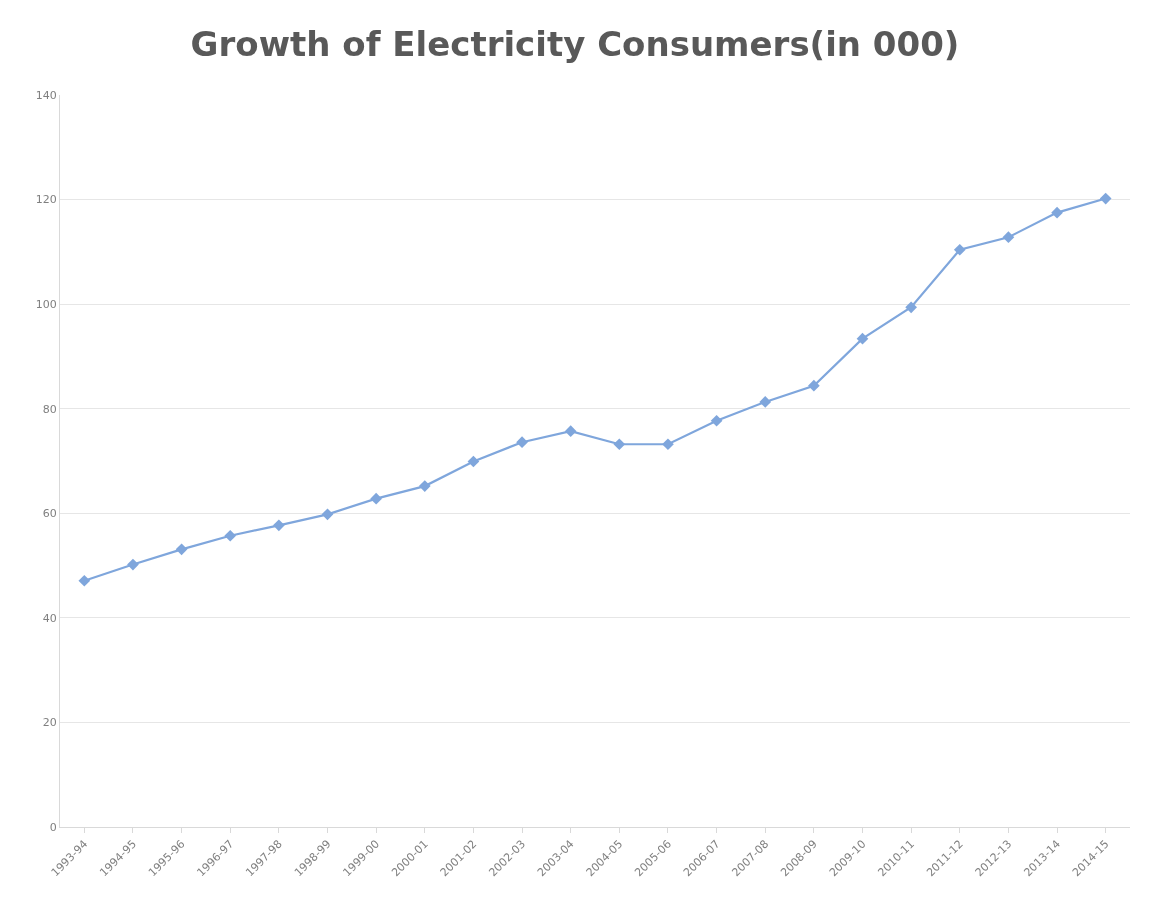 Image resolution: width=1150 pixels, height=917 pixels. I want to click on y-tick-label: 60, so click(49, 514).